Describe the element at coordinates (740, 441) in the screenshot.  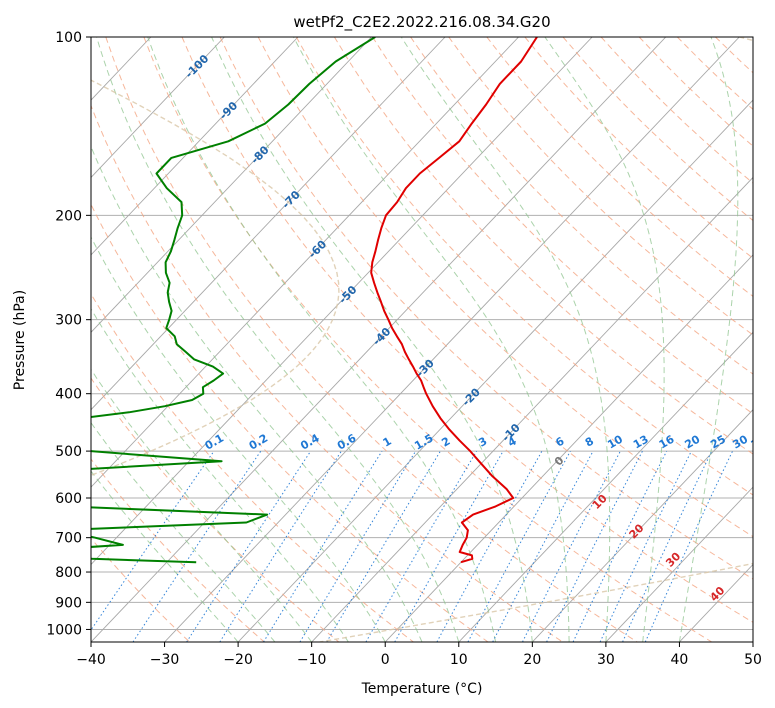
I see `mixing-ratio-label: 30` at that location.